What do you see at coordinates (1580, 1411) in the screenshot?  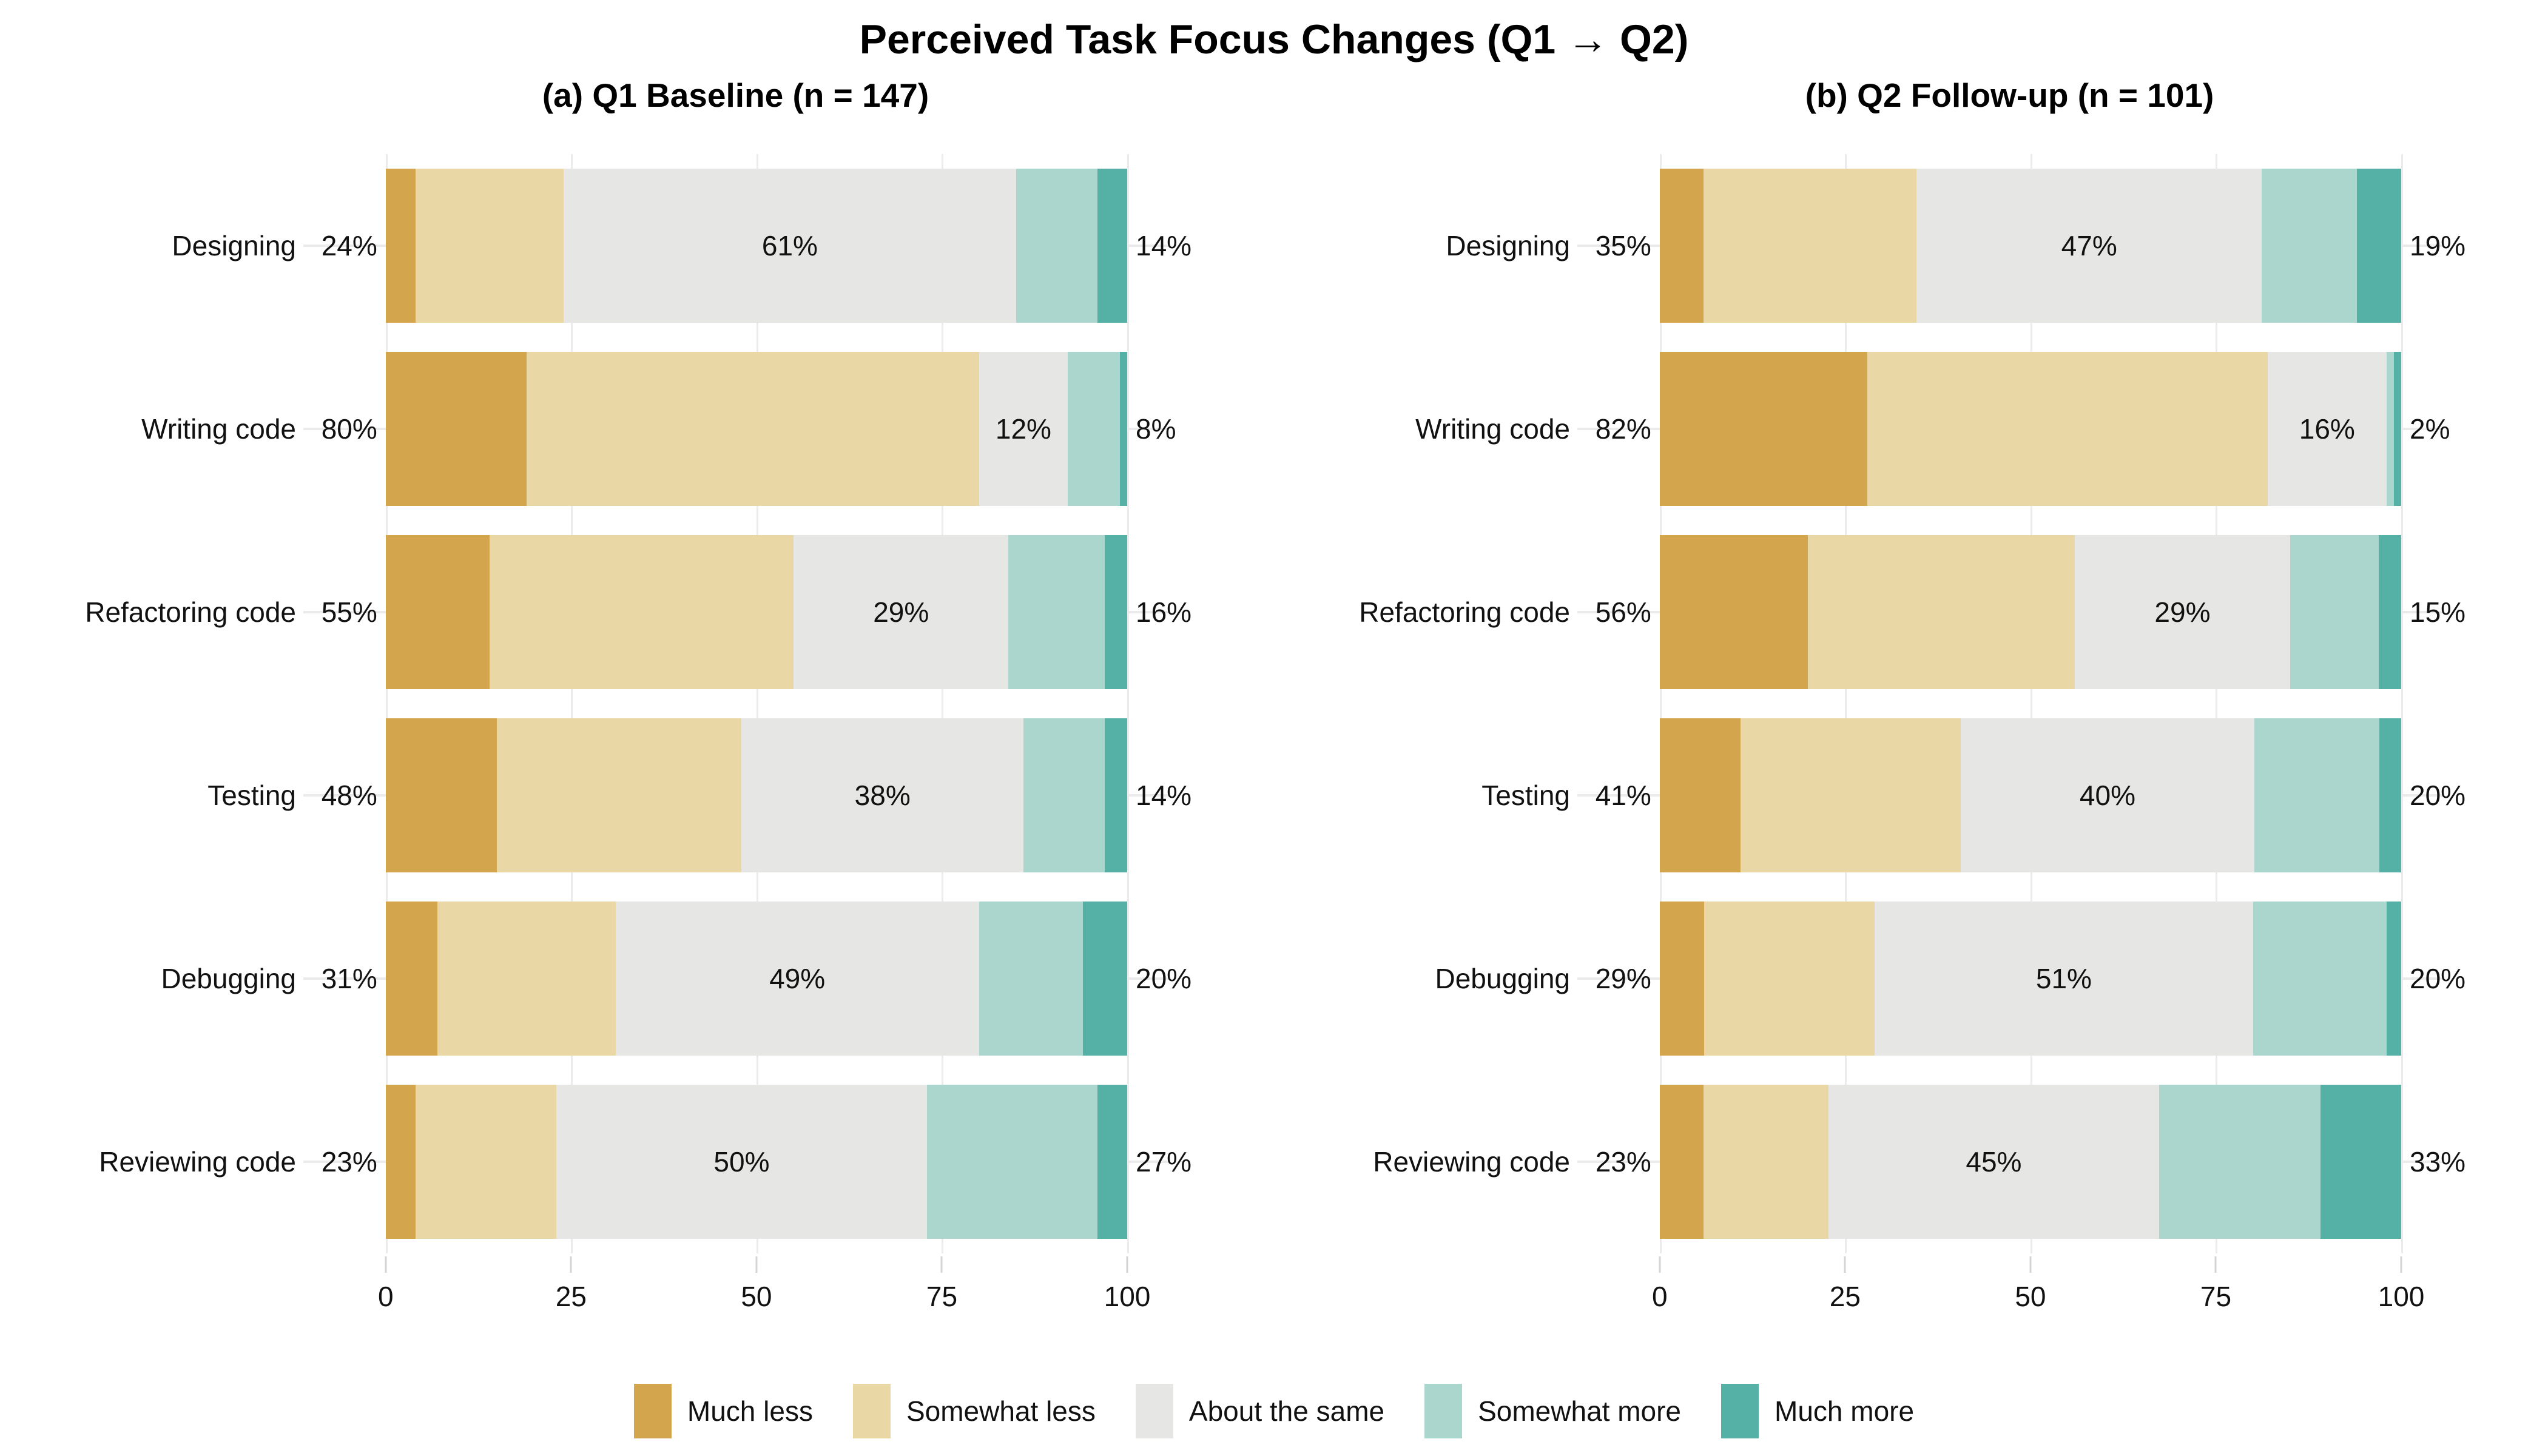 I see `legend-label: Somewhat more` at bounding box center [1580, 1411].